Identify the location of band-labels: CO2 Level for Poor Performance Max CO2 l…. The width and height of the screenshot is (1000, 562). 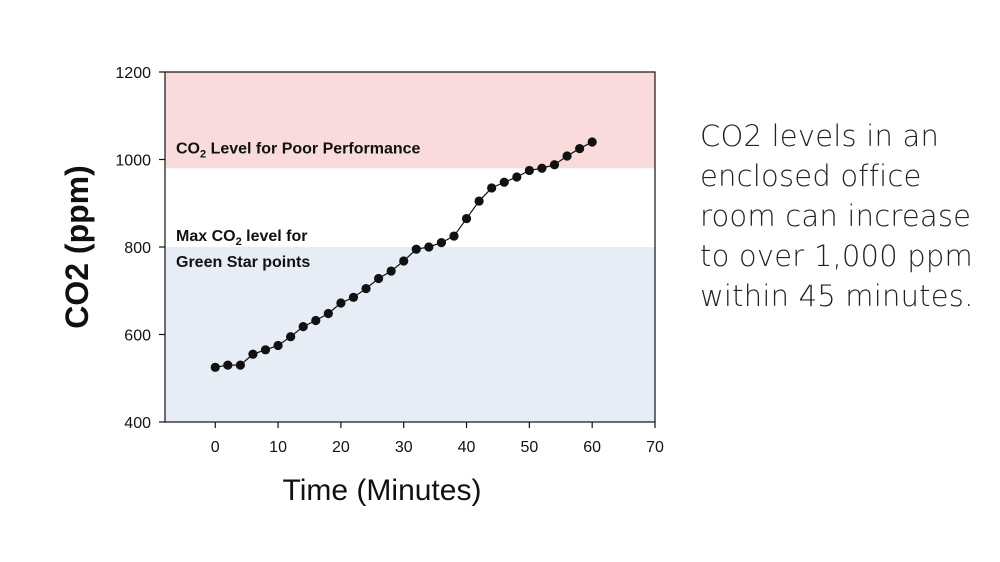
(298, 206).